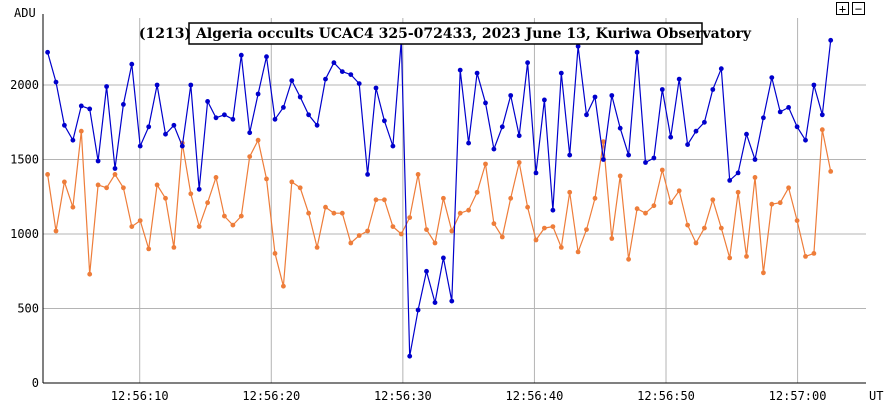 Image resolution: width=890 pixels, height=411 pixels. I want to click on y-tick-label: 0, so click(35, 383).